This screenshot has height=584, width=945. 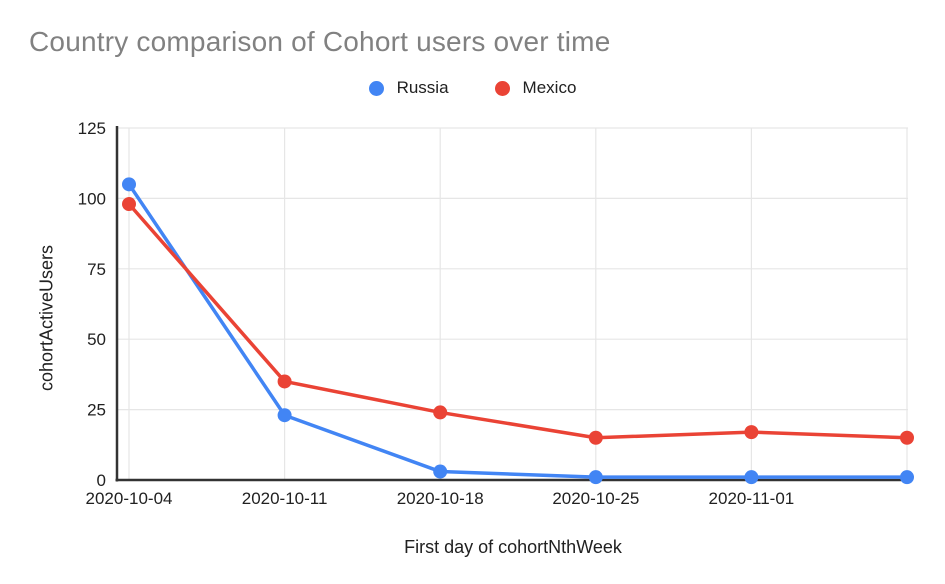 What do you see at coordinates (96, 269) in the screenshot?
I see `y-tick-label: 75` at bounding box center [96, 269].